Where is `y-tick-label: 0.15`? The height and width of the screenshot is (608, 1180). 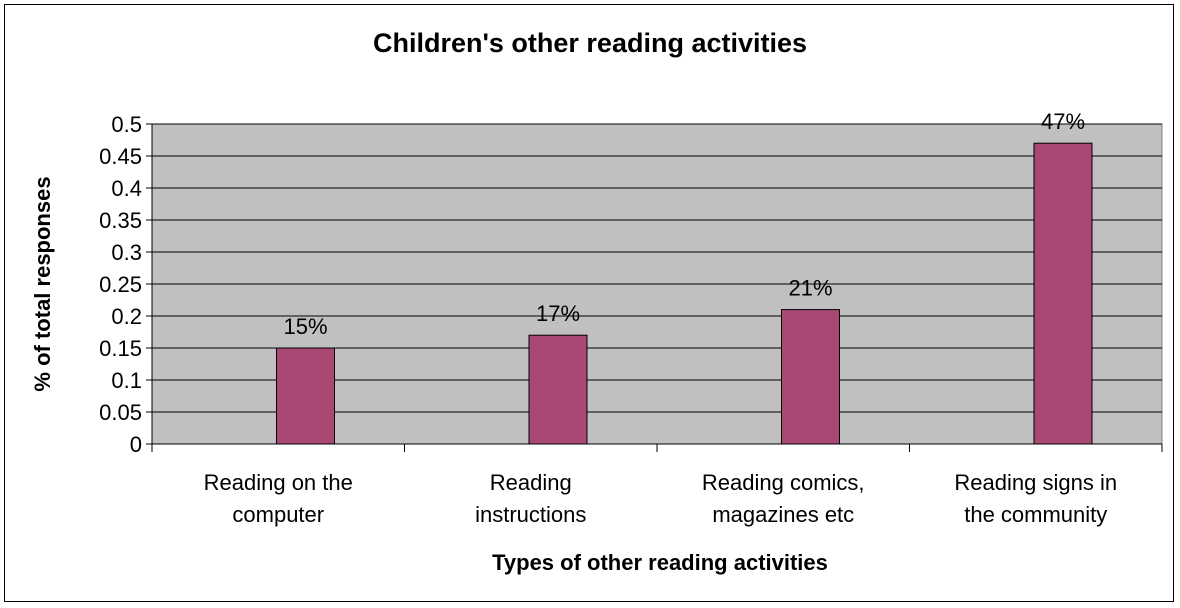 y-tick-label: 0.15 is located at coordinates (120, 348).